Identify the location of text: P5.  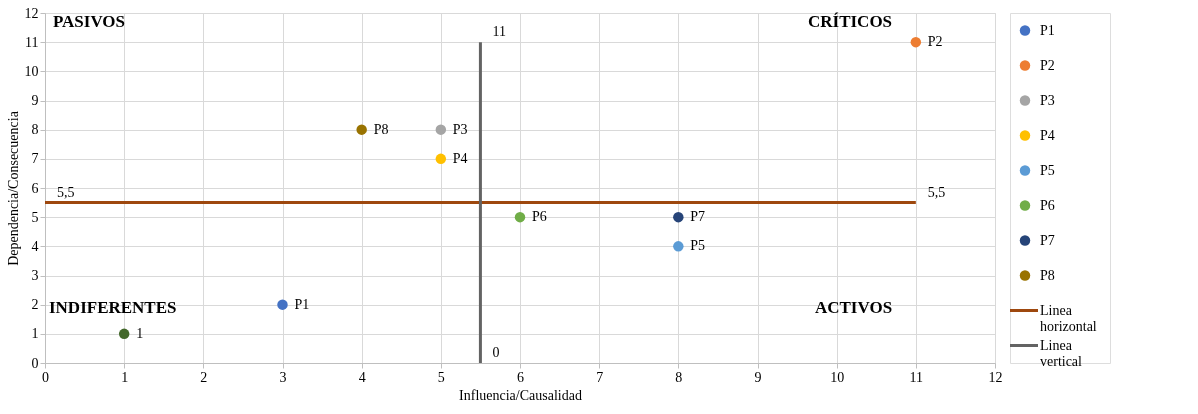
(698, 246).